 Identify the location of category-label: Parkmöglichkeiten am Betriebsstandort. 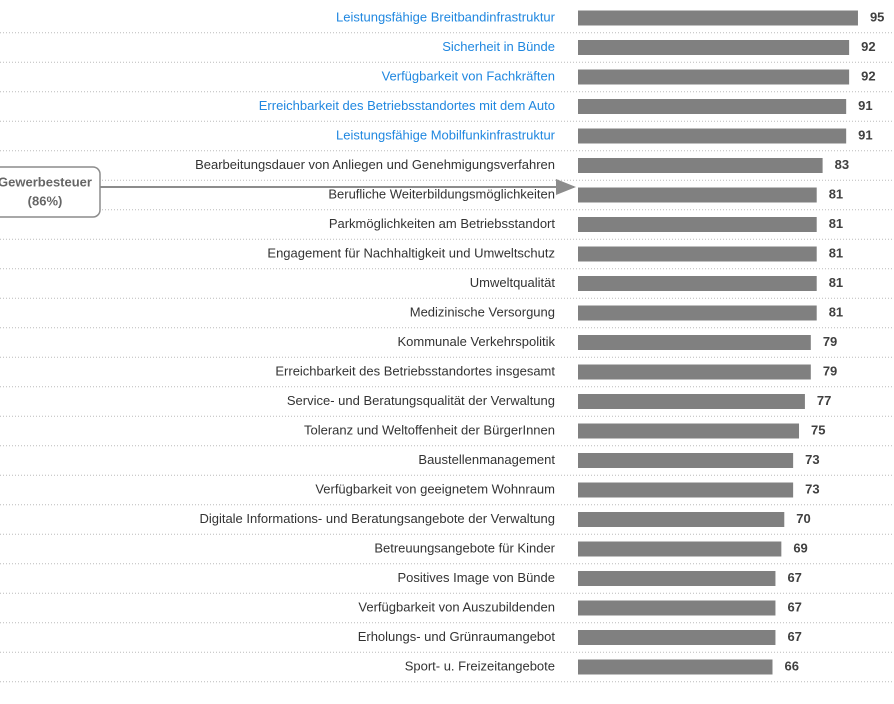
(442, 223).